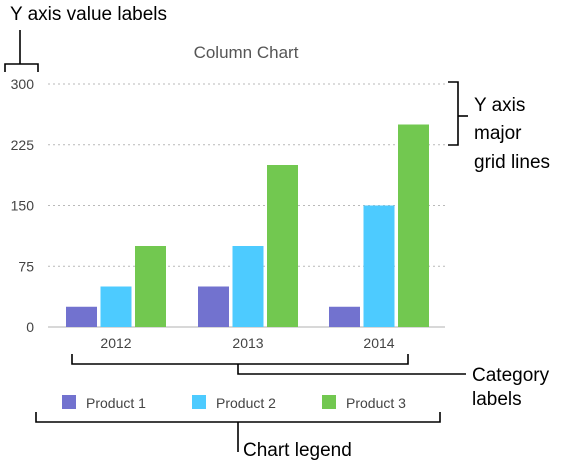 This screenshot has width=568, height=468. Describe the element at coordinates (413, 225) in the screenshot. I see `bar-product-3-2014` at that location.